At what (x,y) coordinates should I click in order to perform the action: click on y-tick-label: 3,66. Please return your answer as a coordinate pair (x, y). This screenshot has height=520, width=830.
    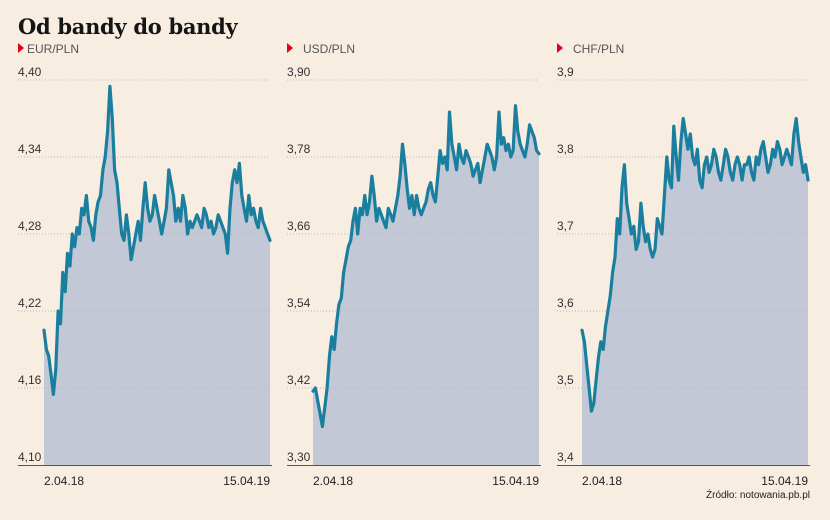
    Looking at the image, I should click on (299, 226).